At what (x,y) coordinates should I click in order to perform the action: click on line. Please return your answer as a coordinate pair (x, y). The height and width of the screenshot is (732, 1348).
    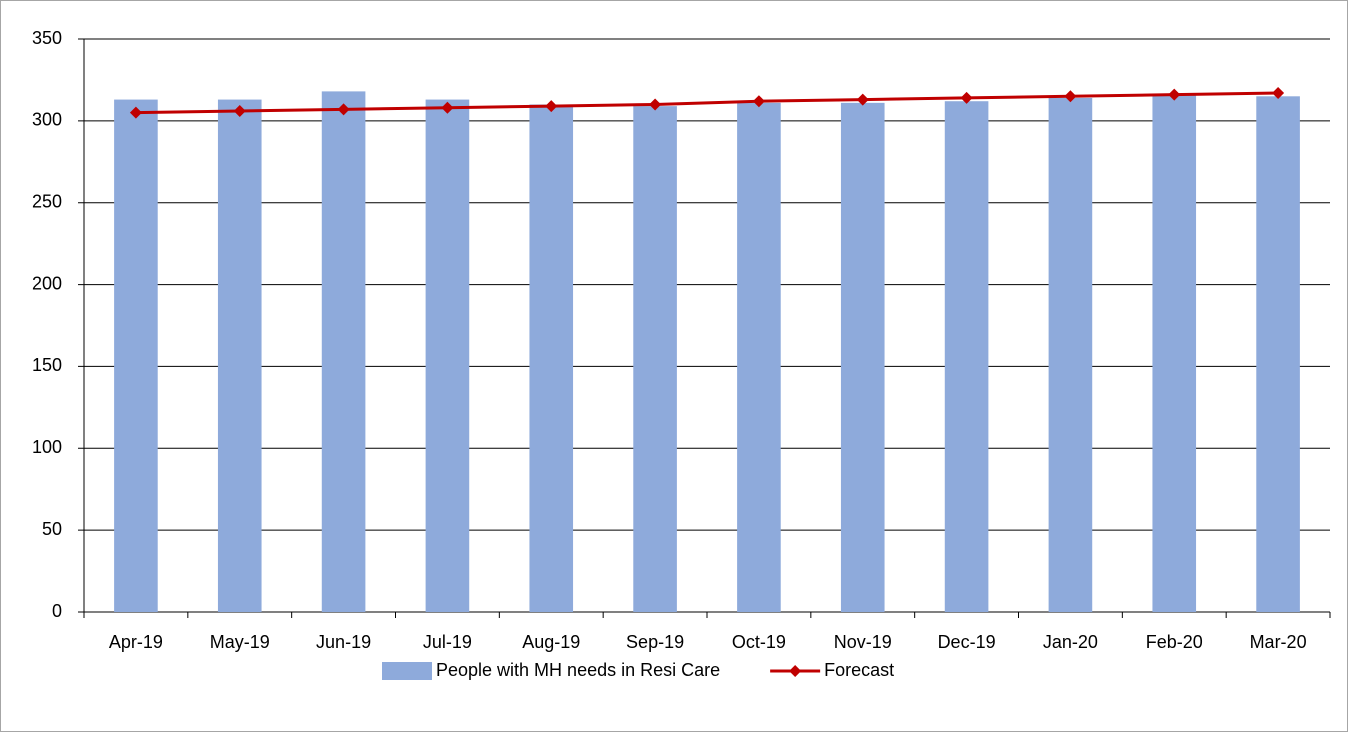
    Looking at the image, I should click on (707, 103).